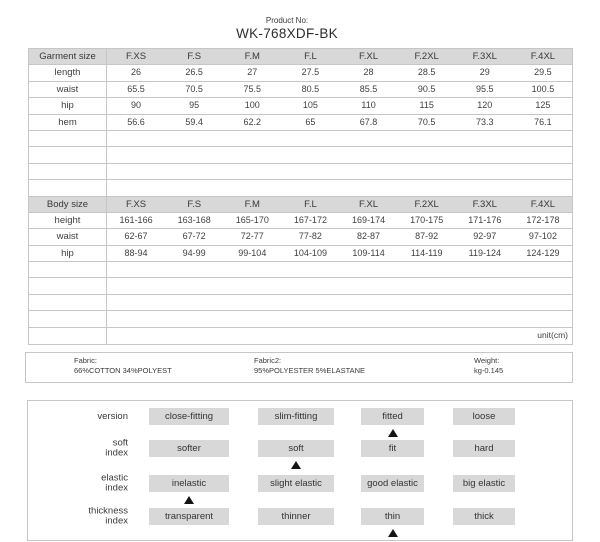 The height and width of the screenshot is (542, 600). What do you see at coordinates (68, 106) in the screenshot?
I see `row-label: hip` at bounding box center [68, 106].